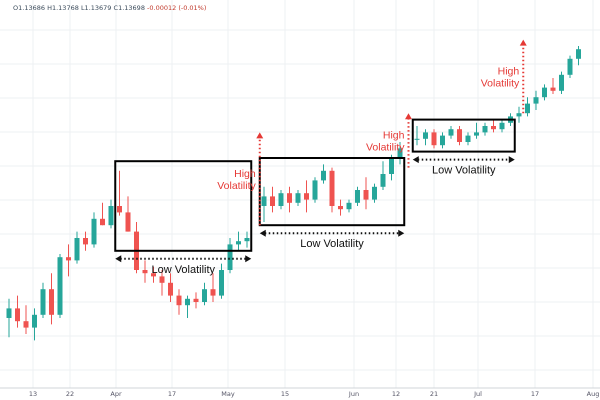 The height and width of the screenshot is (400, 600). Describe the element at coordinates (70, 394) in the screenshot. I see `x-tick-label: 22` at that location.